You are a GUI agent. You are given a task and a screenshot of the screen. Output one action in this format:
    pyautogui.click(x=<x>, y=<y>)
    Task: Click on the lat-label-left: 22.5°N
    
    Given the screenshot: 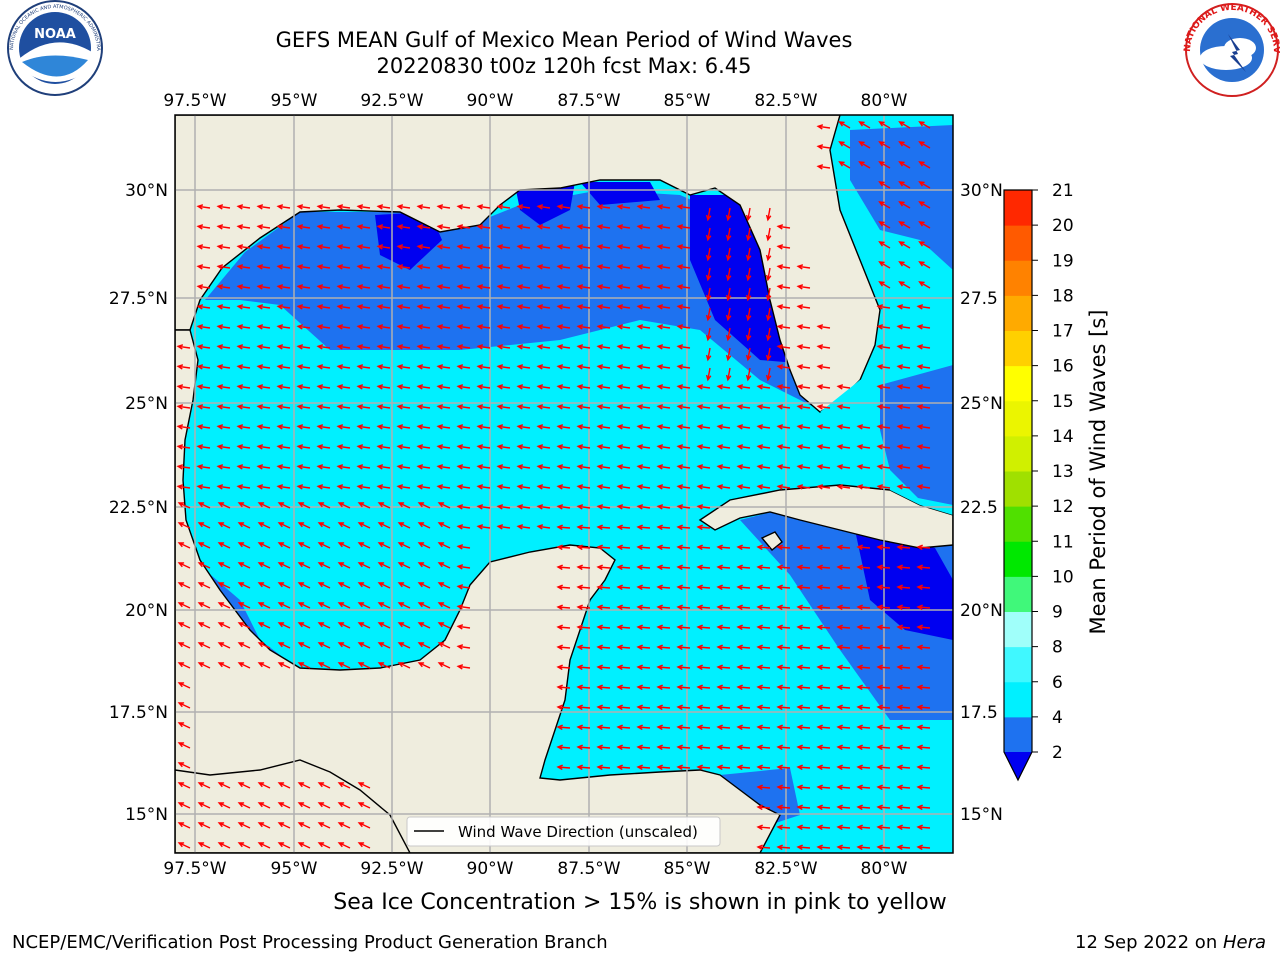 What is the action you would take?
    pyautogui.click(x=138, y=508)
    